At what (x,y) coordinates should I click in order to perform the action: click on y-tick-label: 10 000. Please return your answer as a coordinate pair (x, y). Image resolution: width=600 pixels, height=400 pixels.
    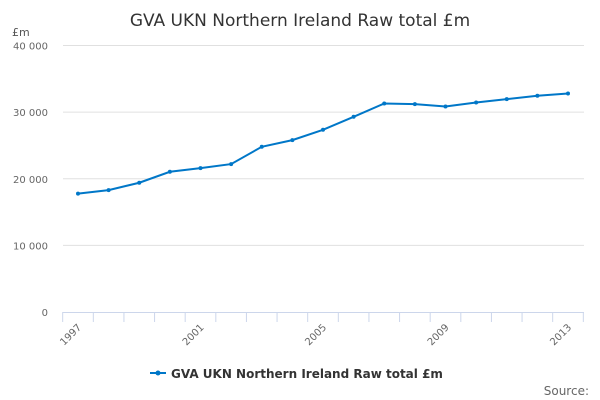
    Looking at the image, I should click on (30, 246).